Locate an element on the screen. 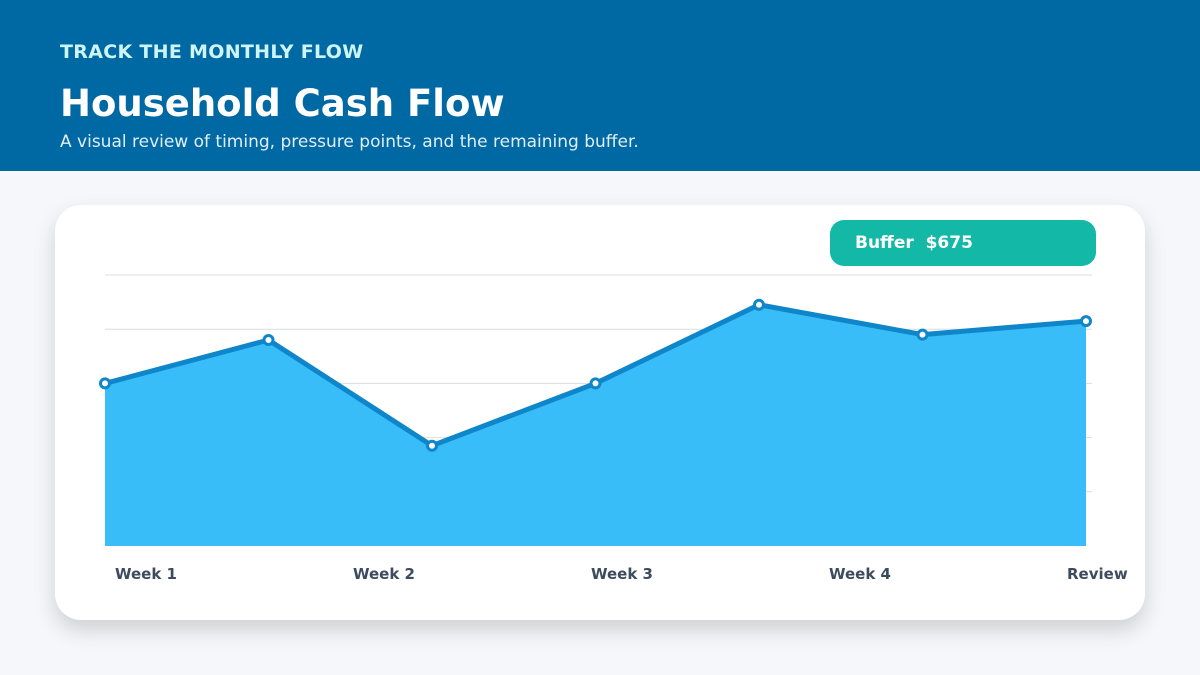  x-tick-label-0: Week 1 is located at coordinates (146, 574).